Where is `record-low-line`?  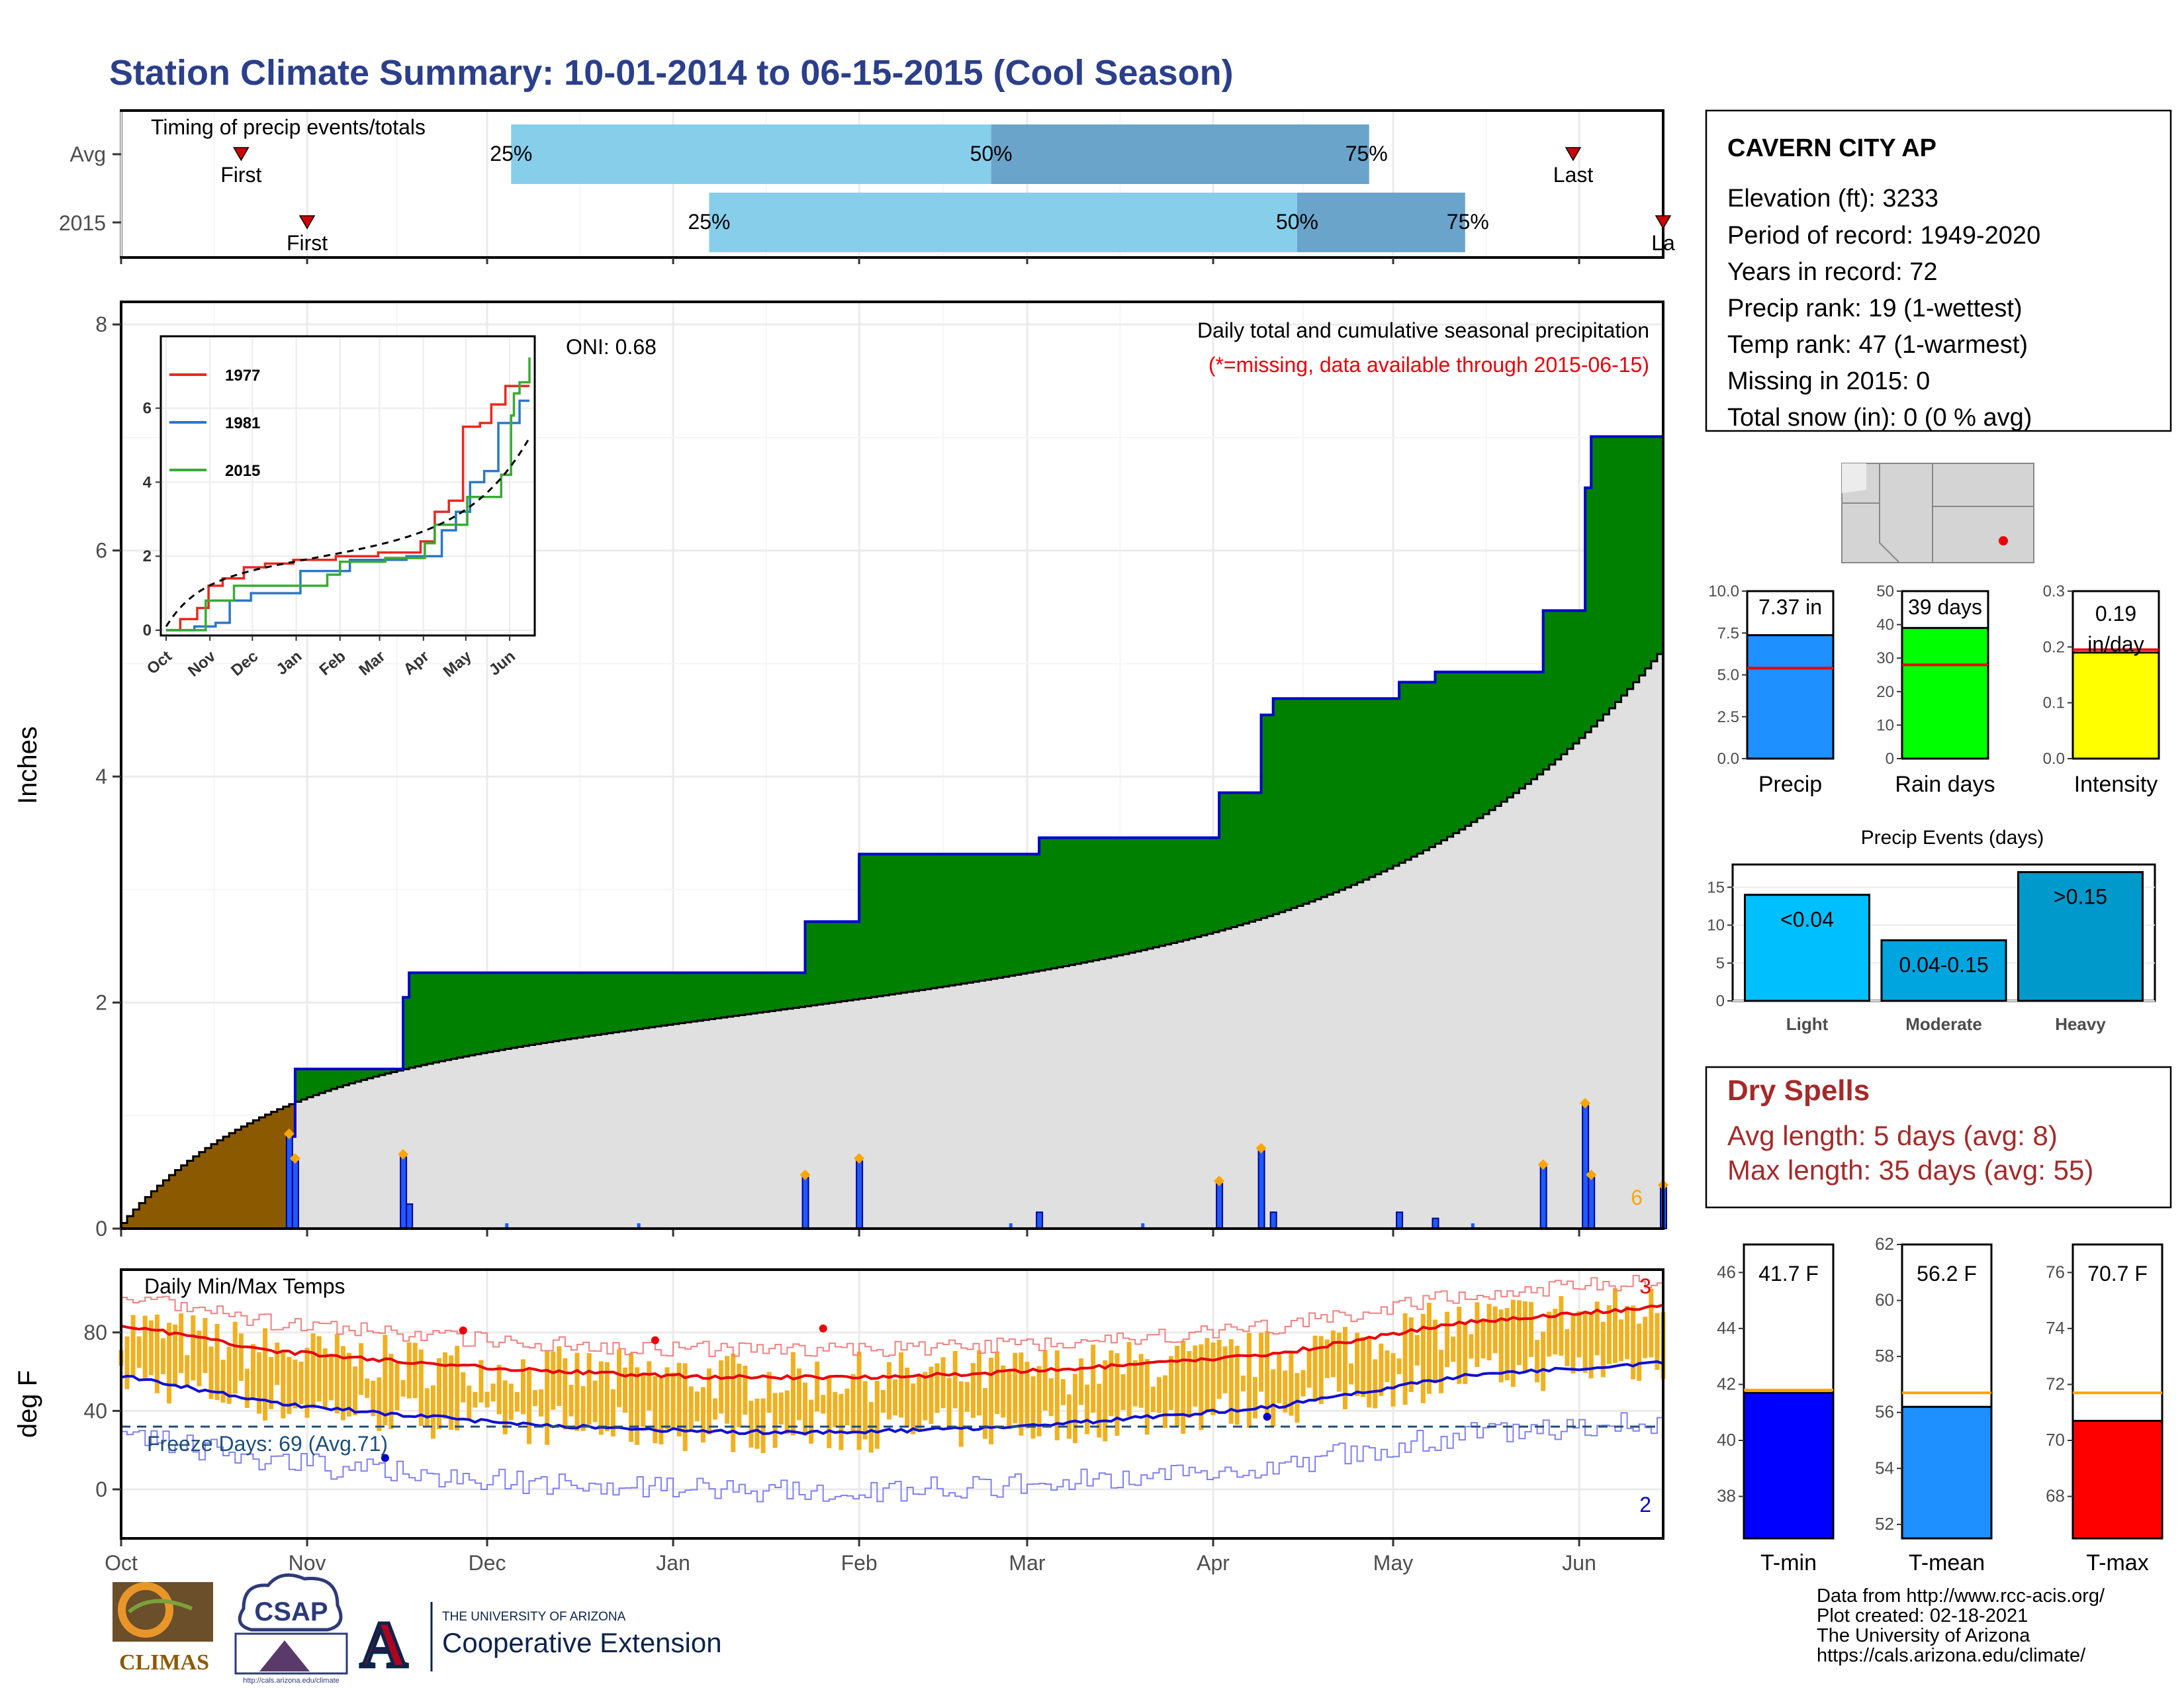 record-low-line is located at coordinates (893, 1457).